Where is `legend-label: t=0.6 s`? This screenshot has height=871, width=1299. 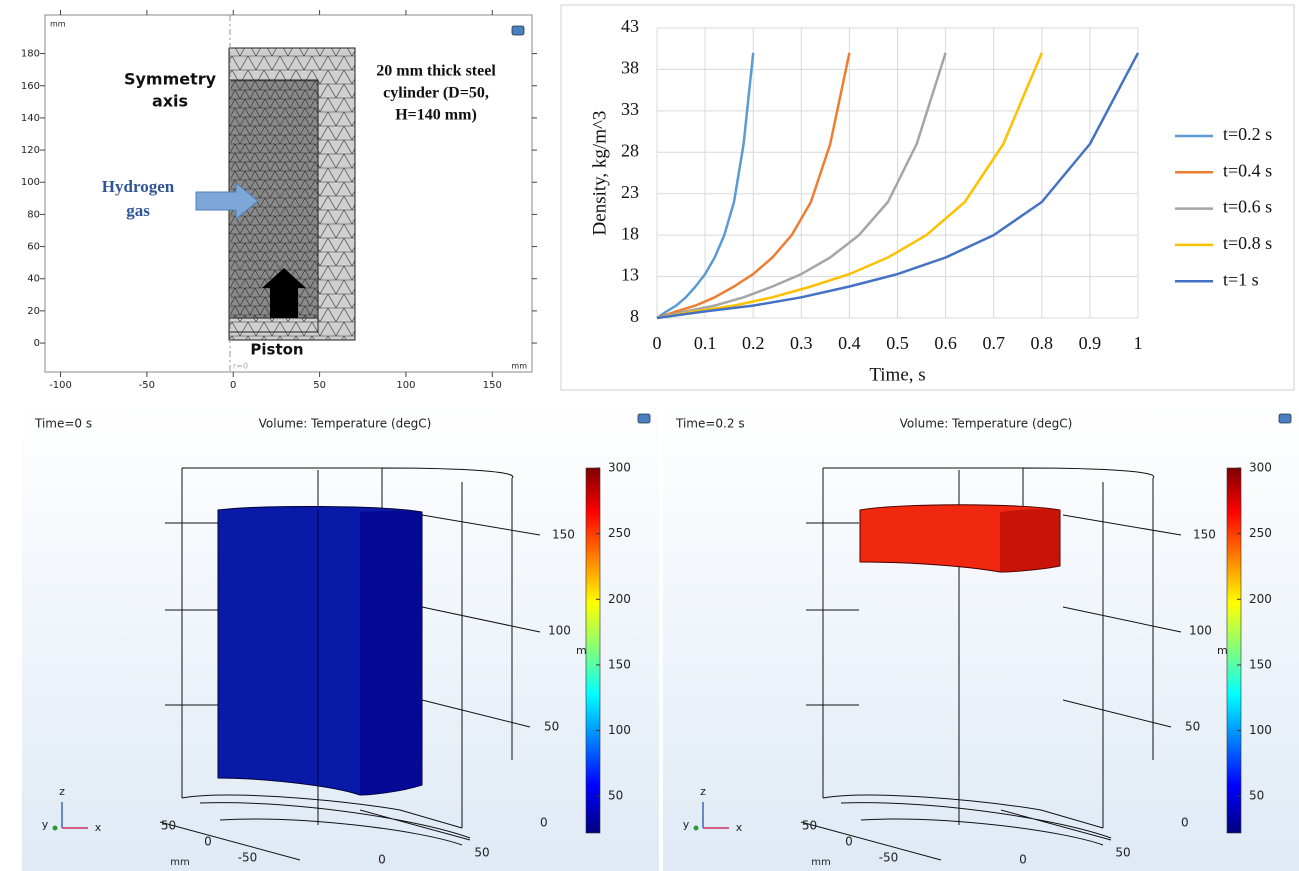
legend-label: t=0.6 s is located at coordinates (1247, 207).